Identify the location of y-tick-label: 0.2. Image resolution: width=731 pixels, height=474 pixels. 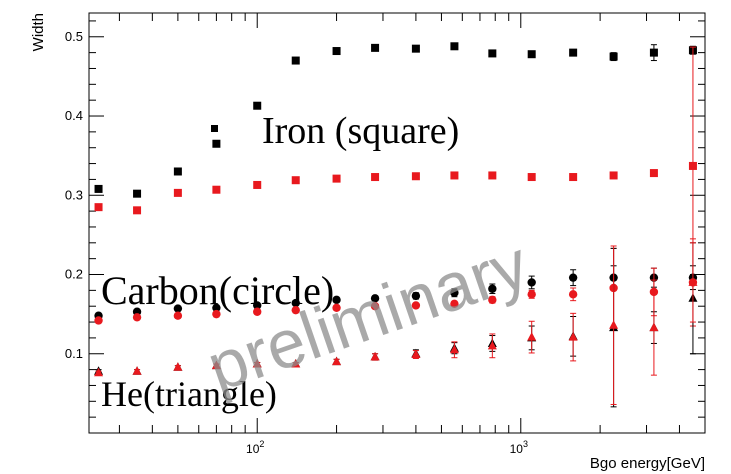
(74, 274).